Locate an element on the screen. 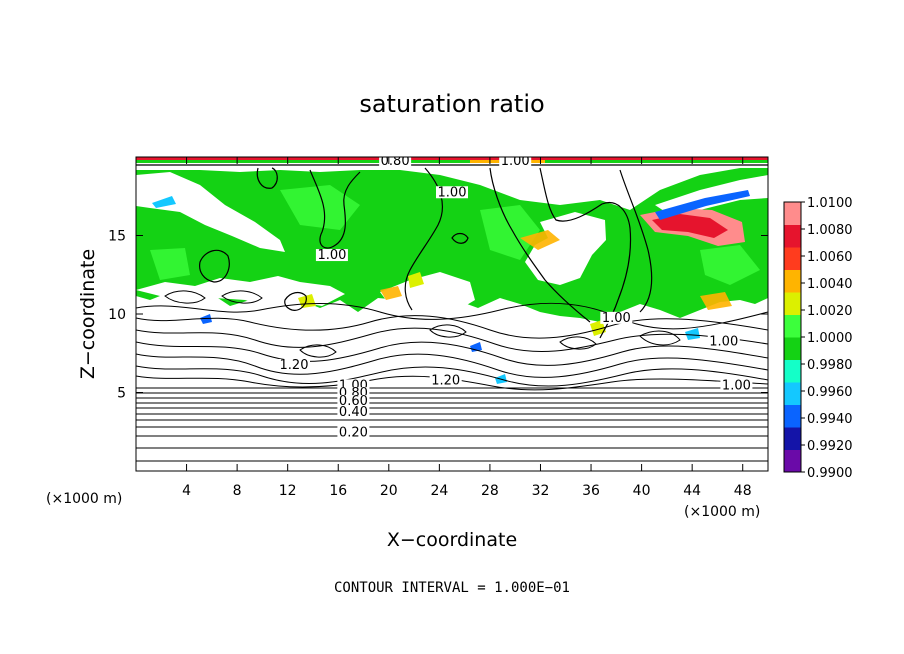 The image size is (904, 654). contour-label-1: 1.00 is located at coordinates (515, 161).